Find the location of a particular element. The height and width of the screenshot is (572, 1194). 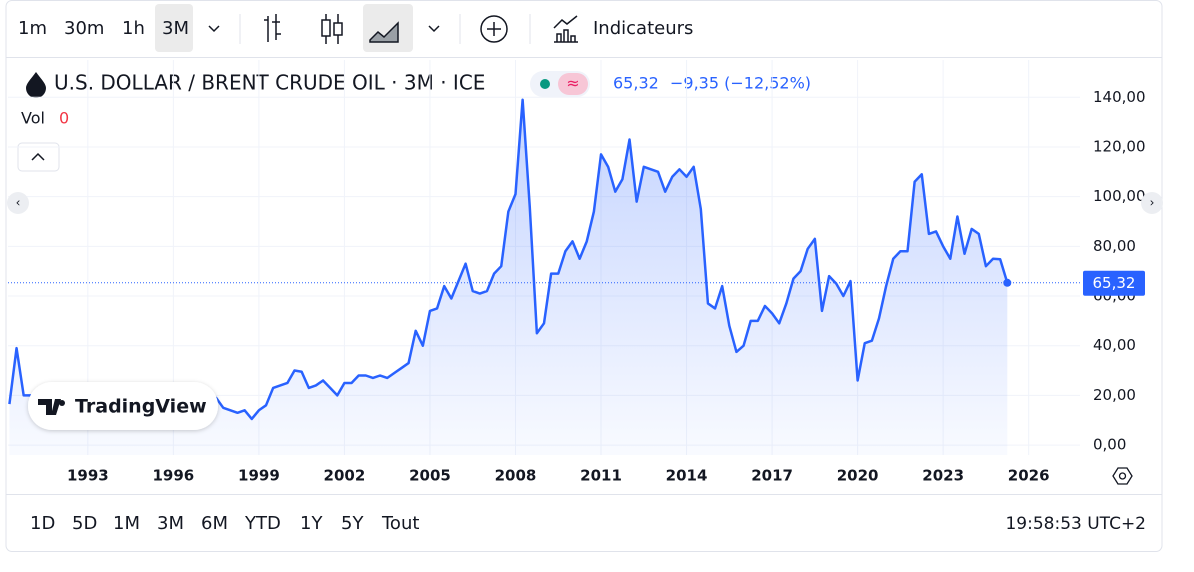

interval: 30m is located at coordinates (84, 28).